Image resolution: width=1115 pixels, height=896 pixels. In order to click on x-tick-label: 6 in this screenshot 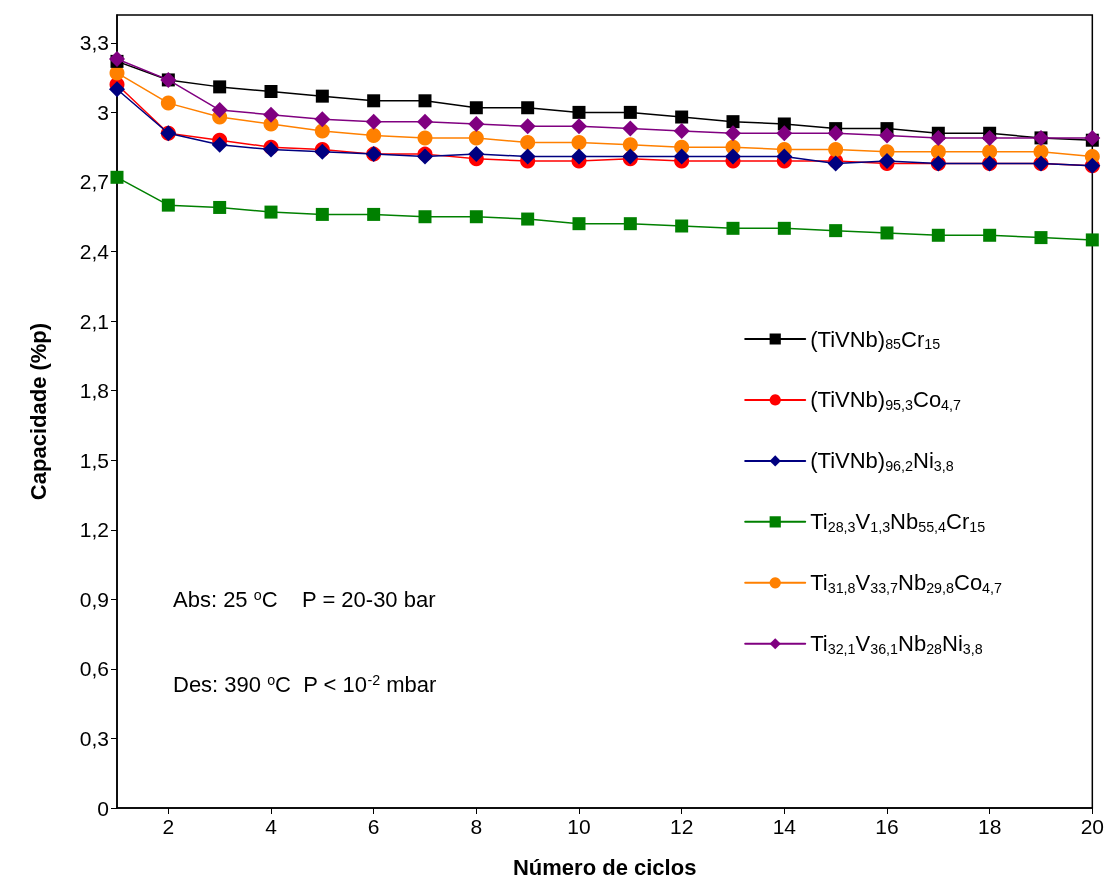, I will do `click(373, 826)`.